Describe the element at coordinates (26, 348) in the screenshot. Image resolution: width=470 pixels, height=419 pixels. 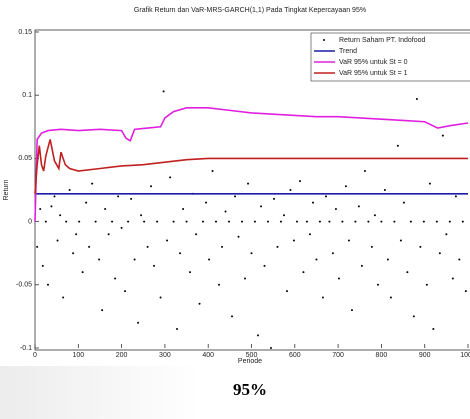
I see `y-tick-label: -0.1` at that location.